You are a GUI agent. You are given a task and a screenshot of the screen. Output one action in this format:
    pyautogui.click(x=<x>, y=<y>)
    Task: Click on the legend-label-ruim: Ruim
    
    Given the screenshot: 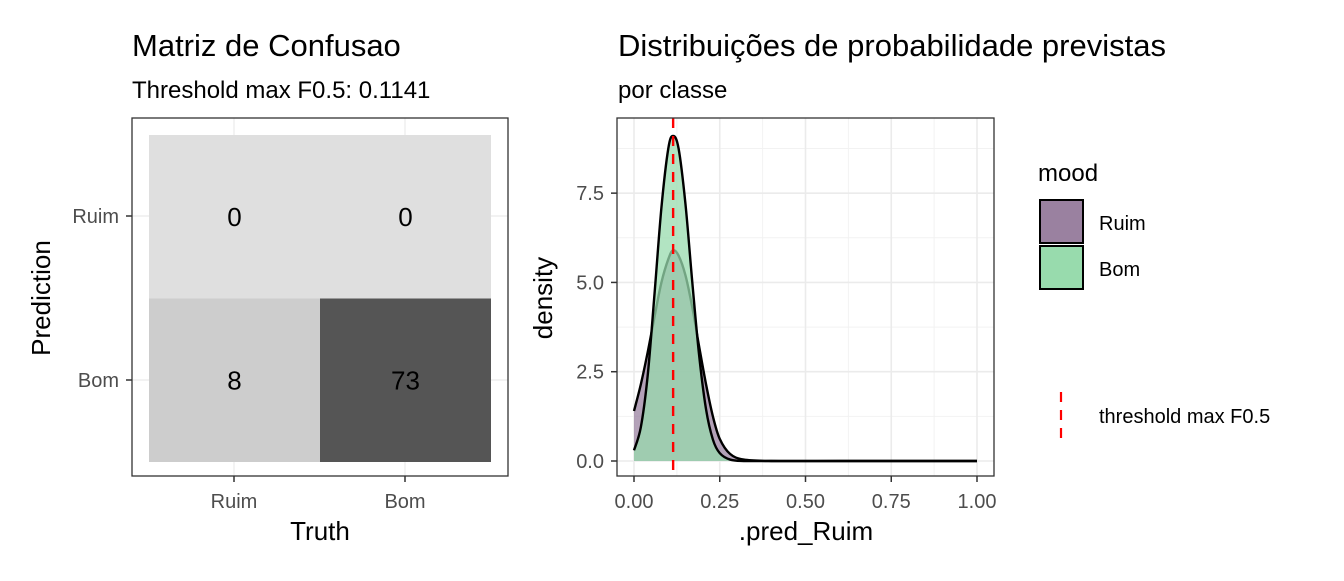 What is the action you would take?
    pyautogui.click(x=1122, y=224)
    